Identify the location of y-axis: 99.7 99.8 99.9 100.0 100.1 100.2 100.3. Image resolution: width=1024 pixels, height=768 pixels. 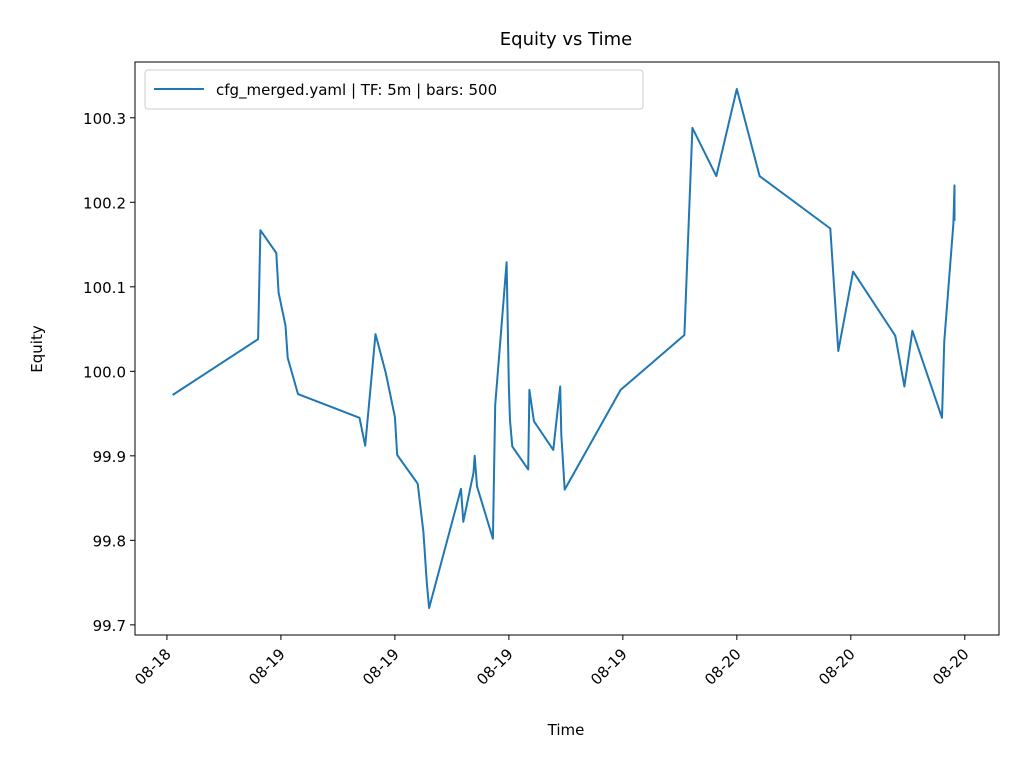
(109, 372).